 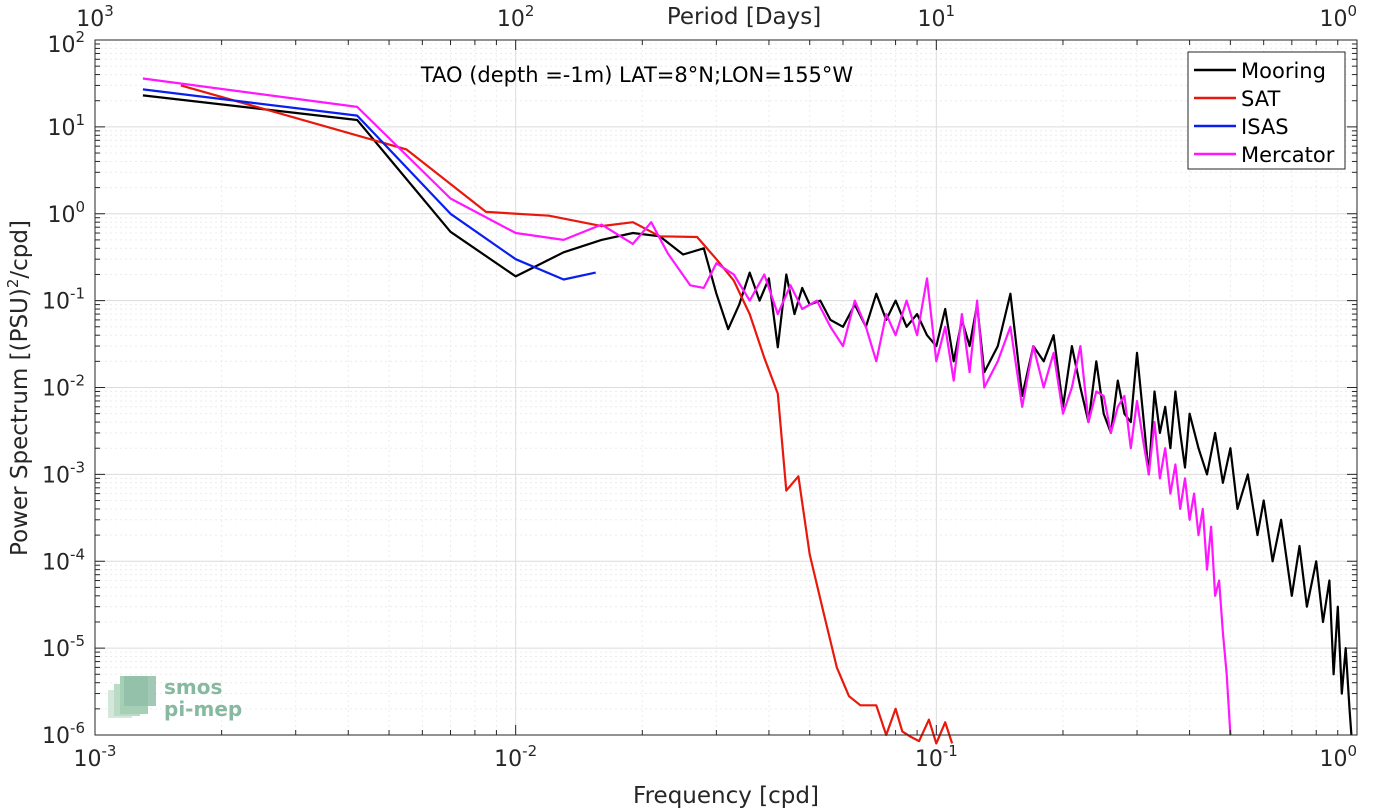 I want to click on smos-pi-mep-logo: smos pi-mep, so click(x=175, y=698).